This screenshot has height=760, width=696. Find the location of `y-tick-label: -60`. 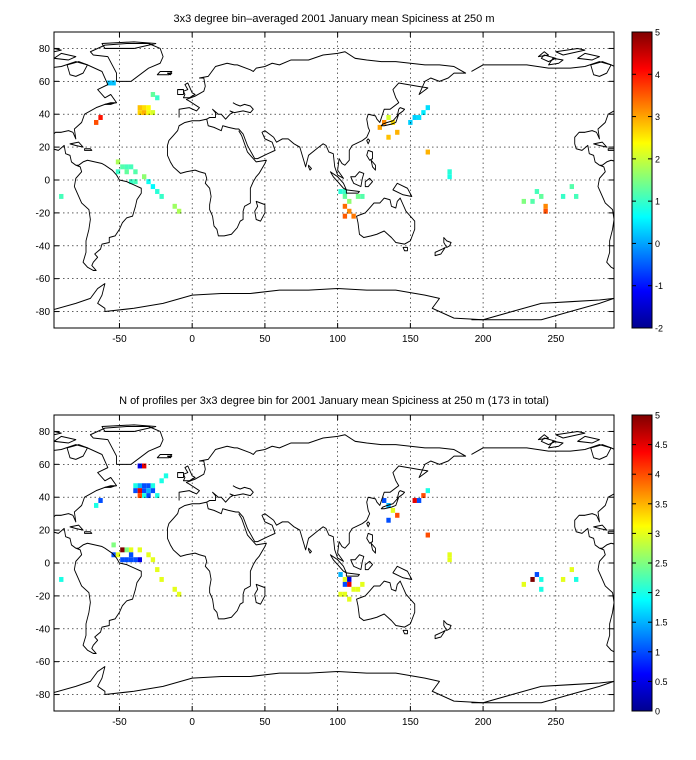

y-tick-label: -60 is located at coordinates (43, 279).